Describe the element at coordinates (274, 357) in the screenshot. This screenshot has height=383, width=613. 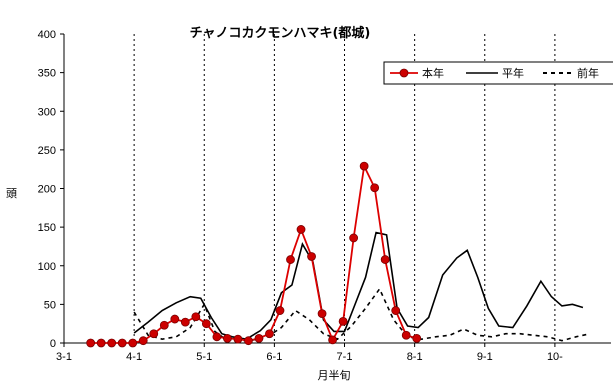
I see `x-tick-label: 6-1` at that location.